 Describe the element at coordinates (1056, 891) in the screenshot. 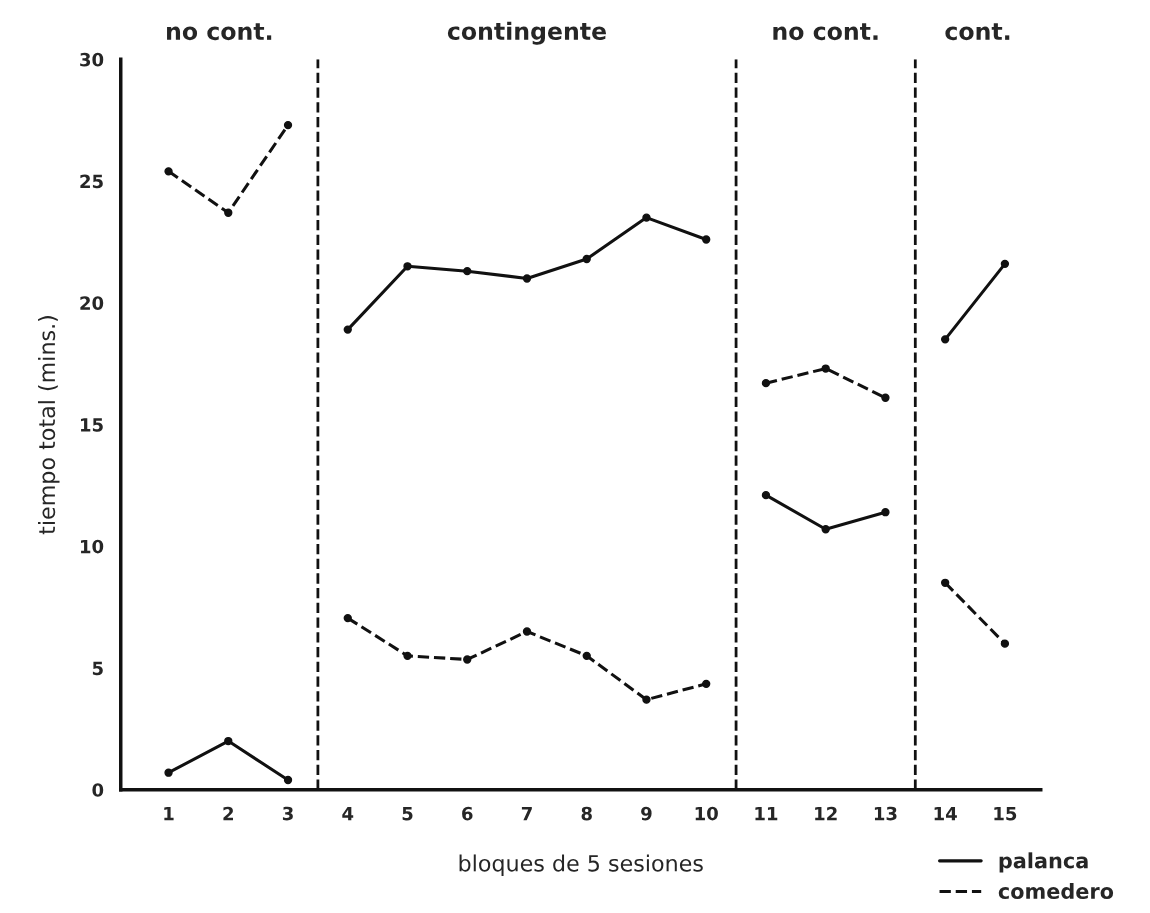

I see `legend-label: comedero` at that location.